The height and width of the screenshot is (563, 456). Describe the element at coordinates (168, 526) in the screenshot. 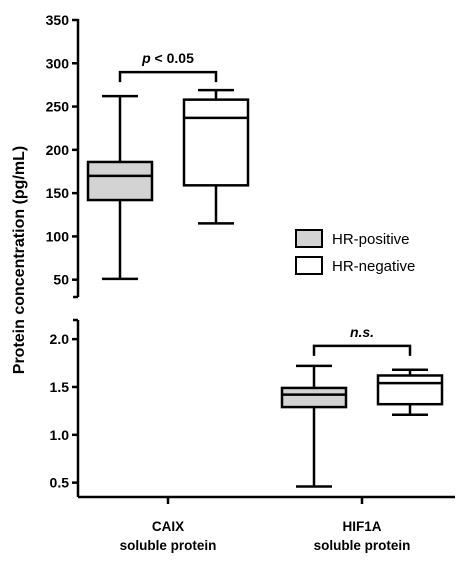

I see `category-label-line1: CAIX` at that location.